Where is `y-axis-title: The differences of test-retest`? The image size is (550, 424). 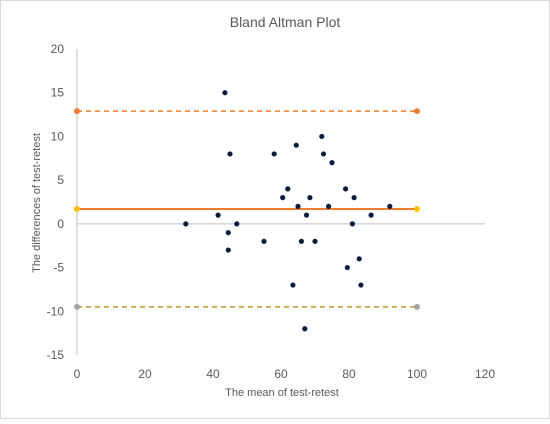
y-axis-title: The differences of test-retest is located at coordinates (37, 203).